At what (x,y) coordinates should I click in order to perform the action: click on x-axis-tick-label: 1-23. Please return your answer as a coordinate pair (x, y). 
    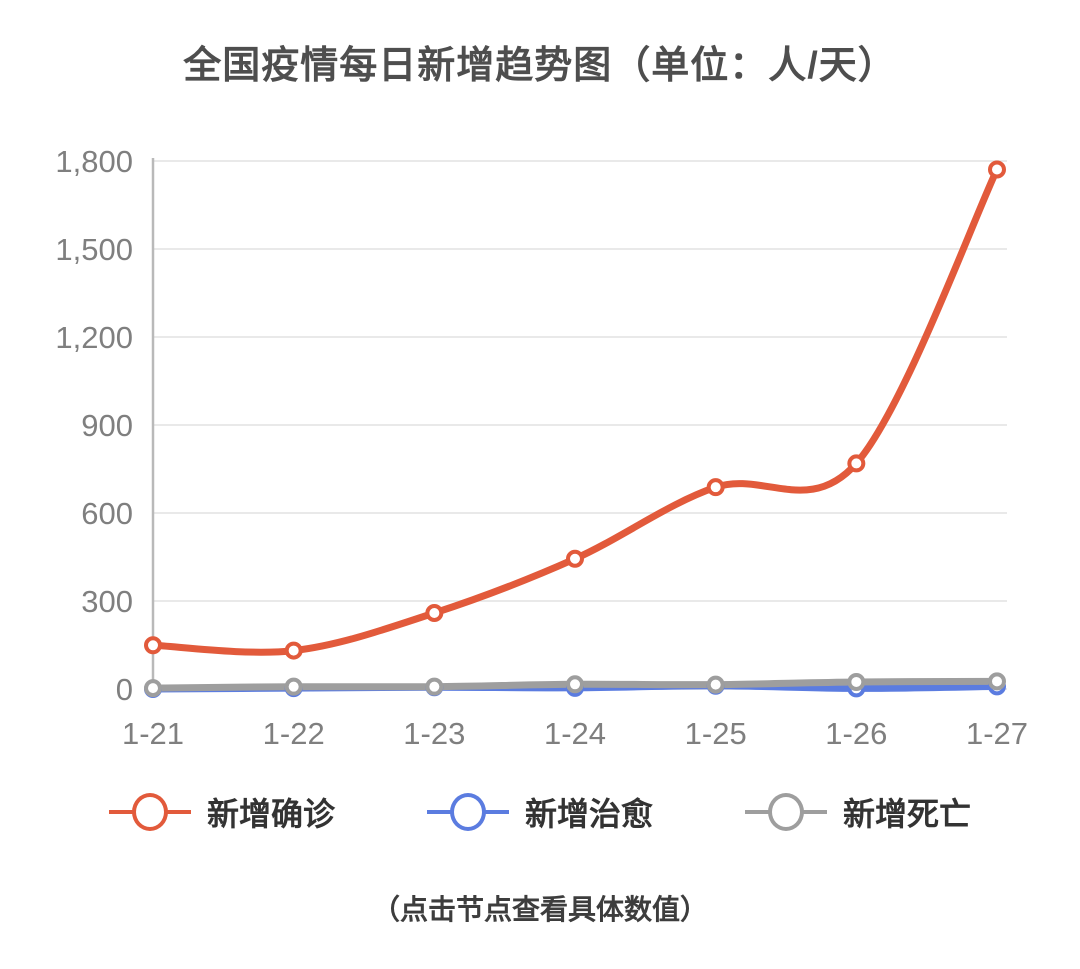
    Looking at the image, I should click on (434, 733).